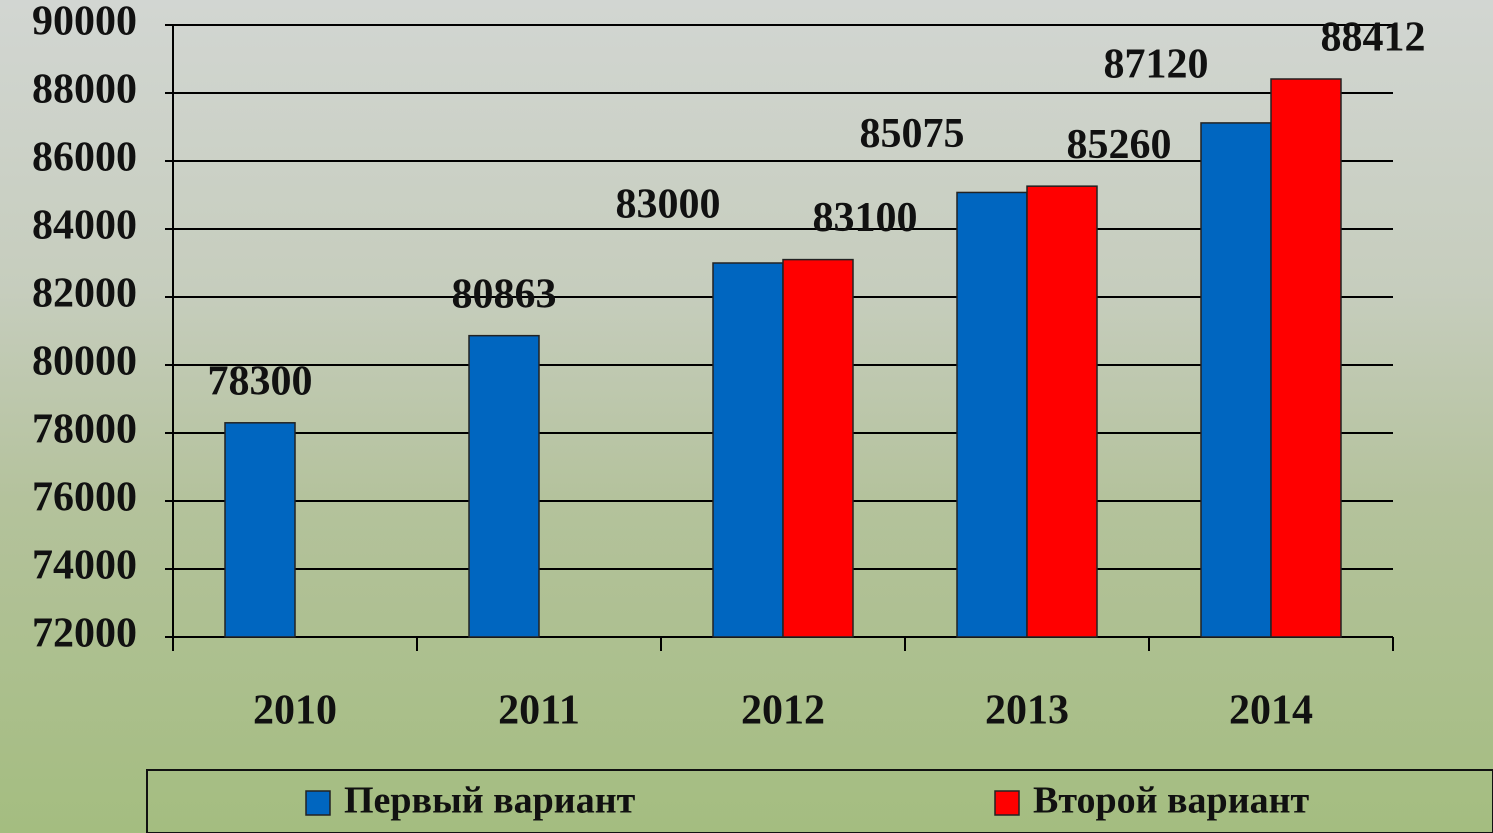 The image size is (1493, 833). I want to click on y-tick-label: 82000, so click(84, 294).